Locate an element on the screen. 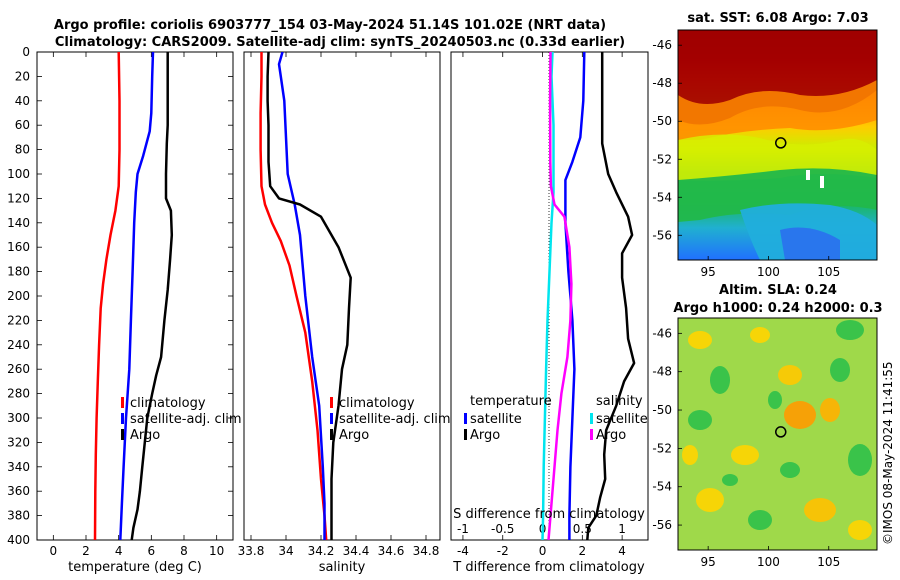 This screenshot has width=900, height=580. legend-title-temperature: temperature is located at coordinates (511, 401).